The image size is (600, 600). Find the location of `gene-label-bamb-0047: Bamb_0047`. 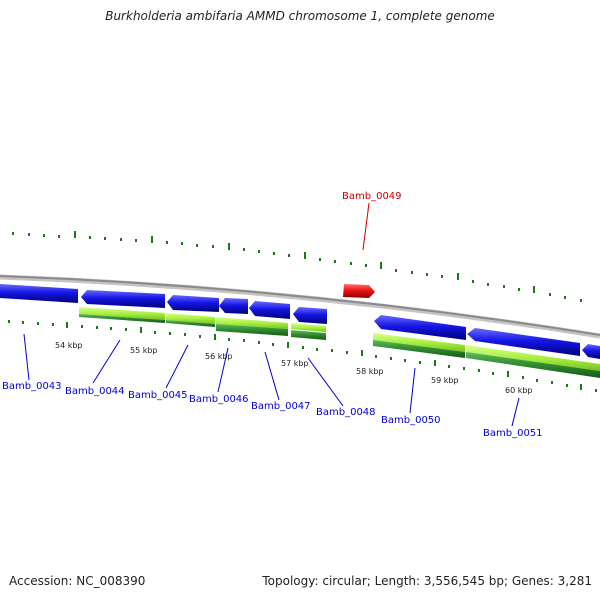

gene-label-bamb-0047: Bamb_0047 is located at coordinates (281, 406).